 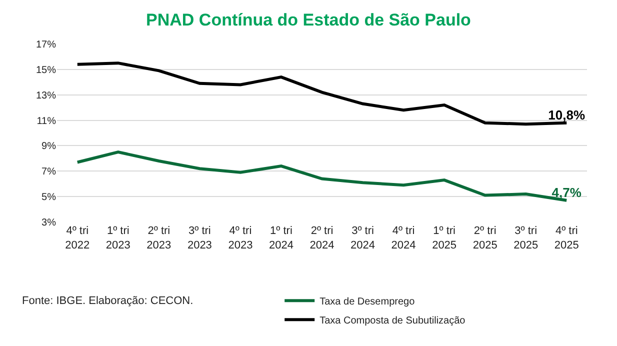 What do you see at coordinates (108, 301) in the screenshot?
I see `source-note: Fonte: IBGE. Elaboração: CECON.` at bounding box center [108, 301].